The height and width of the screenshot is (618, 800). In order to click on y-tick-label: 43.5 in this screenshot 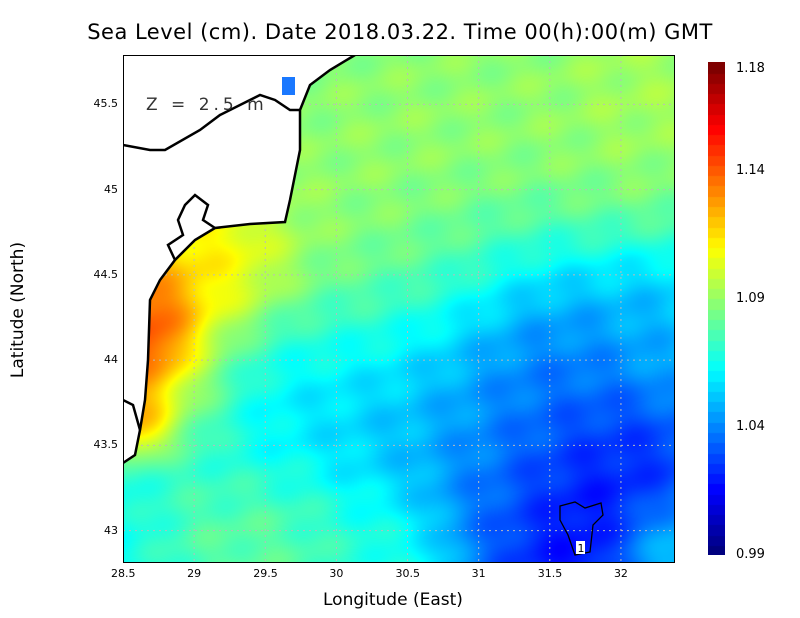, I will do `click(106, 445)`.